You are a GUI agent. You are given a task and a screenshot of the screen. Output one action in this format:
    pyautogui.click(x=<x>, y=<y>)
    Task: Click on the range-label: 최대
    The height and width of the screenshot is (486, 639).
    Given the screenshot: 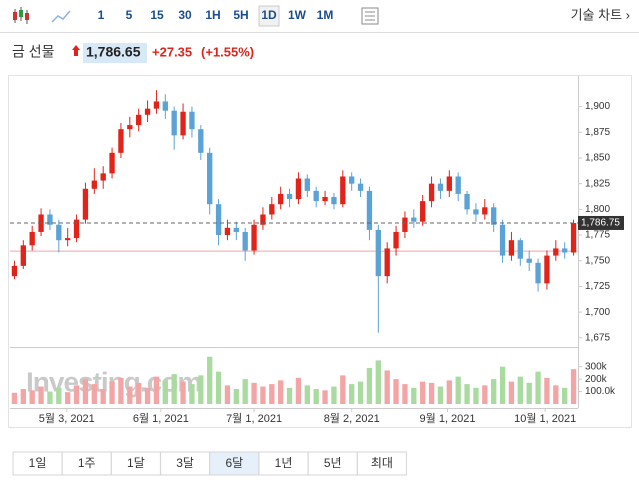 What is the action you would take?
    pyautogui.click(x=382, y=463)
    